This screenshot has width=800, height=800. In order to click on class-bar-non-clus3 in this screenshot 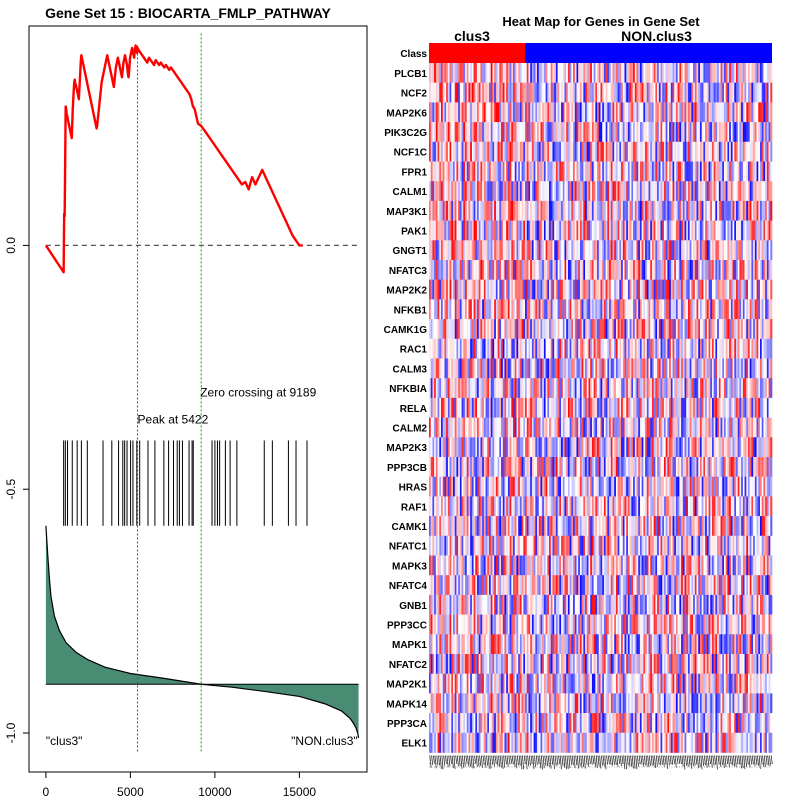, I will do `click(648, 53)`.